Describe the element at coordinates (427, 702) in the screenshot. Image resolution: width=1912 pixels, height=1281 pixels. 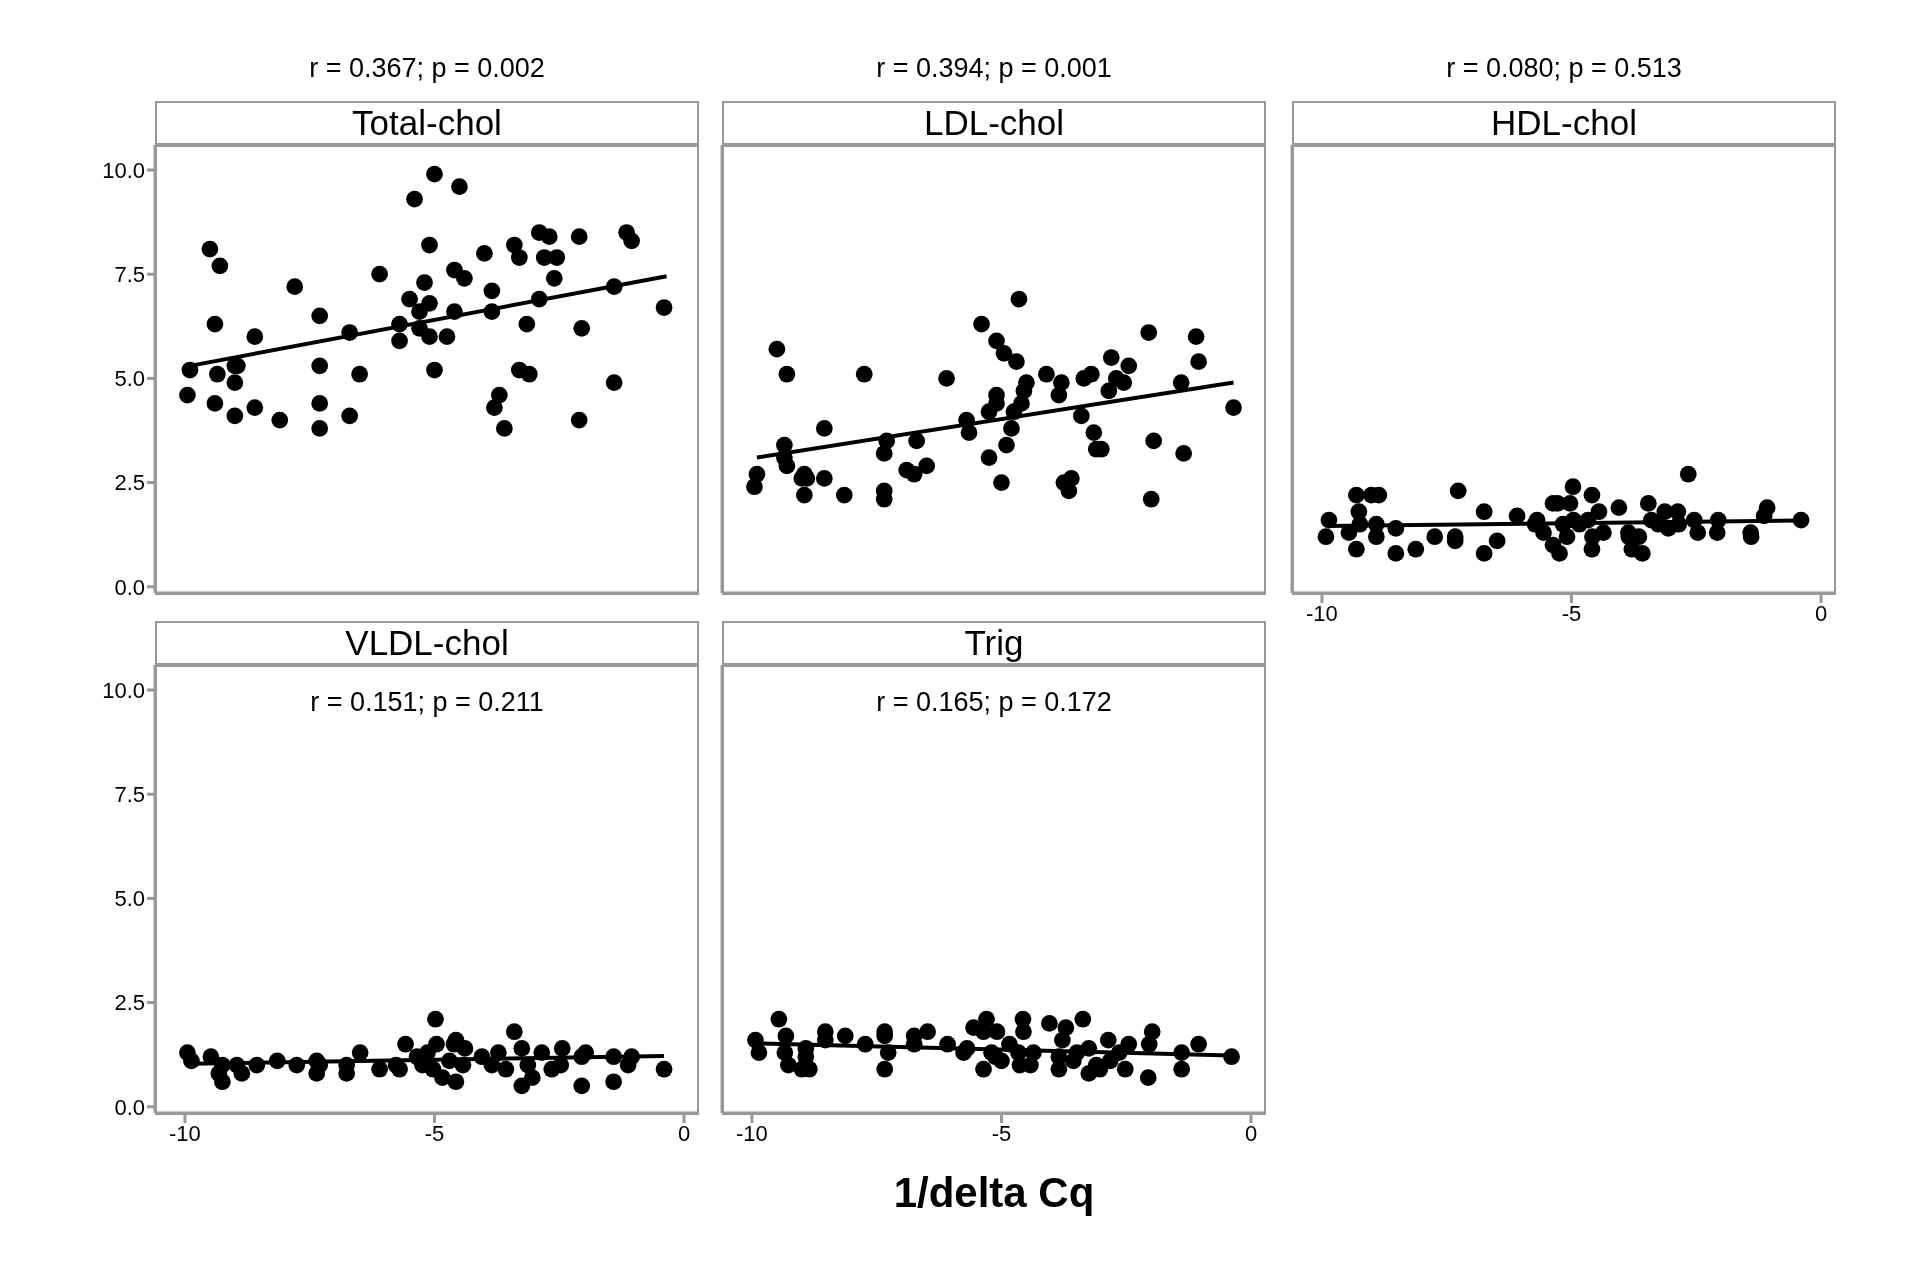
I see `annotation: r = 0.151; p = 0.211` at that location.